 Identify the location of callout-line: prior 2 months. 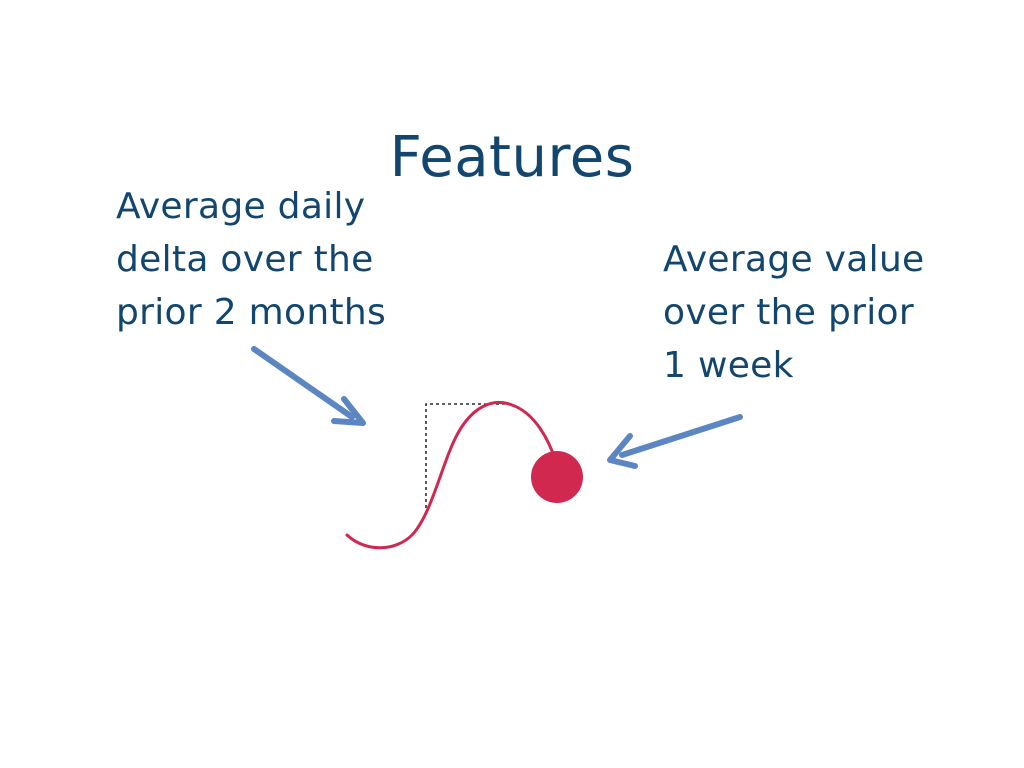
(251, 312).